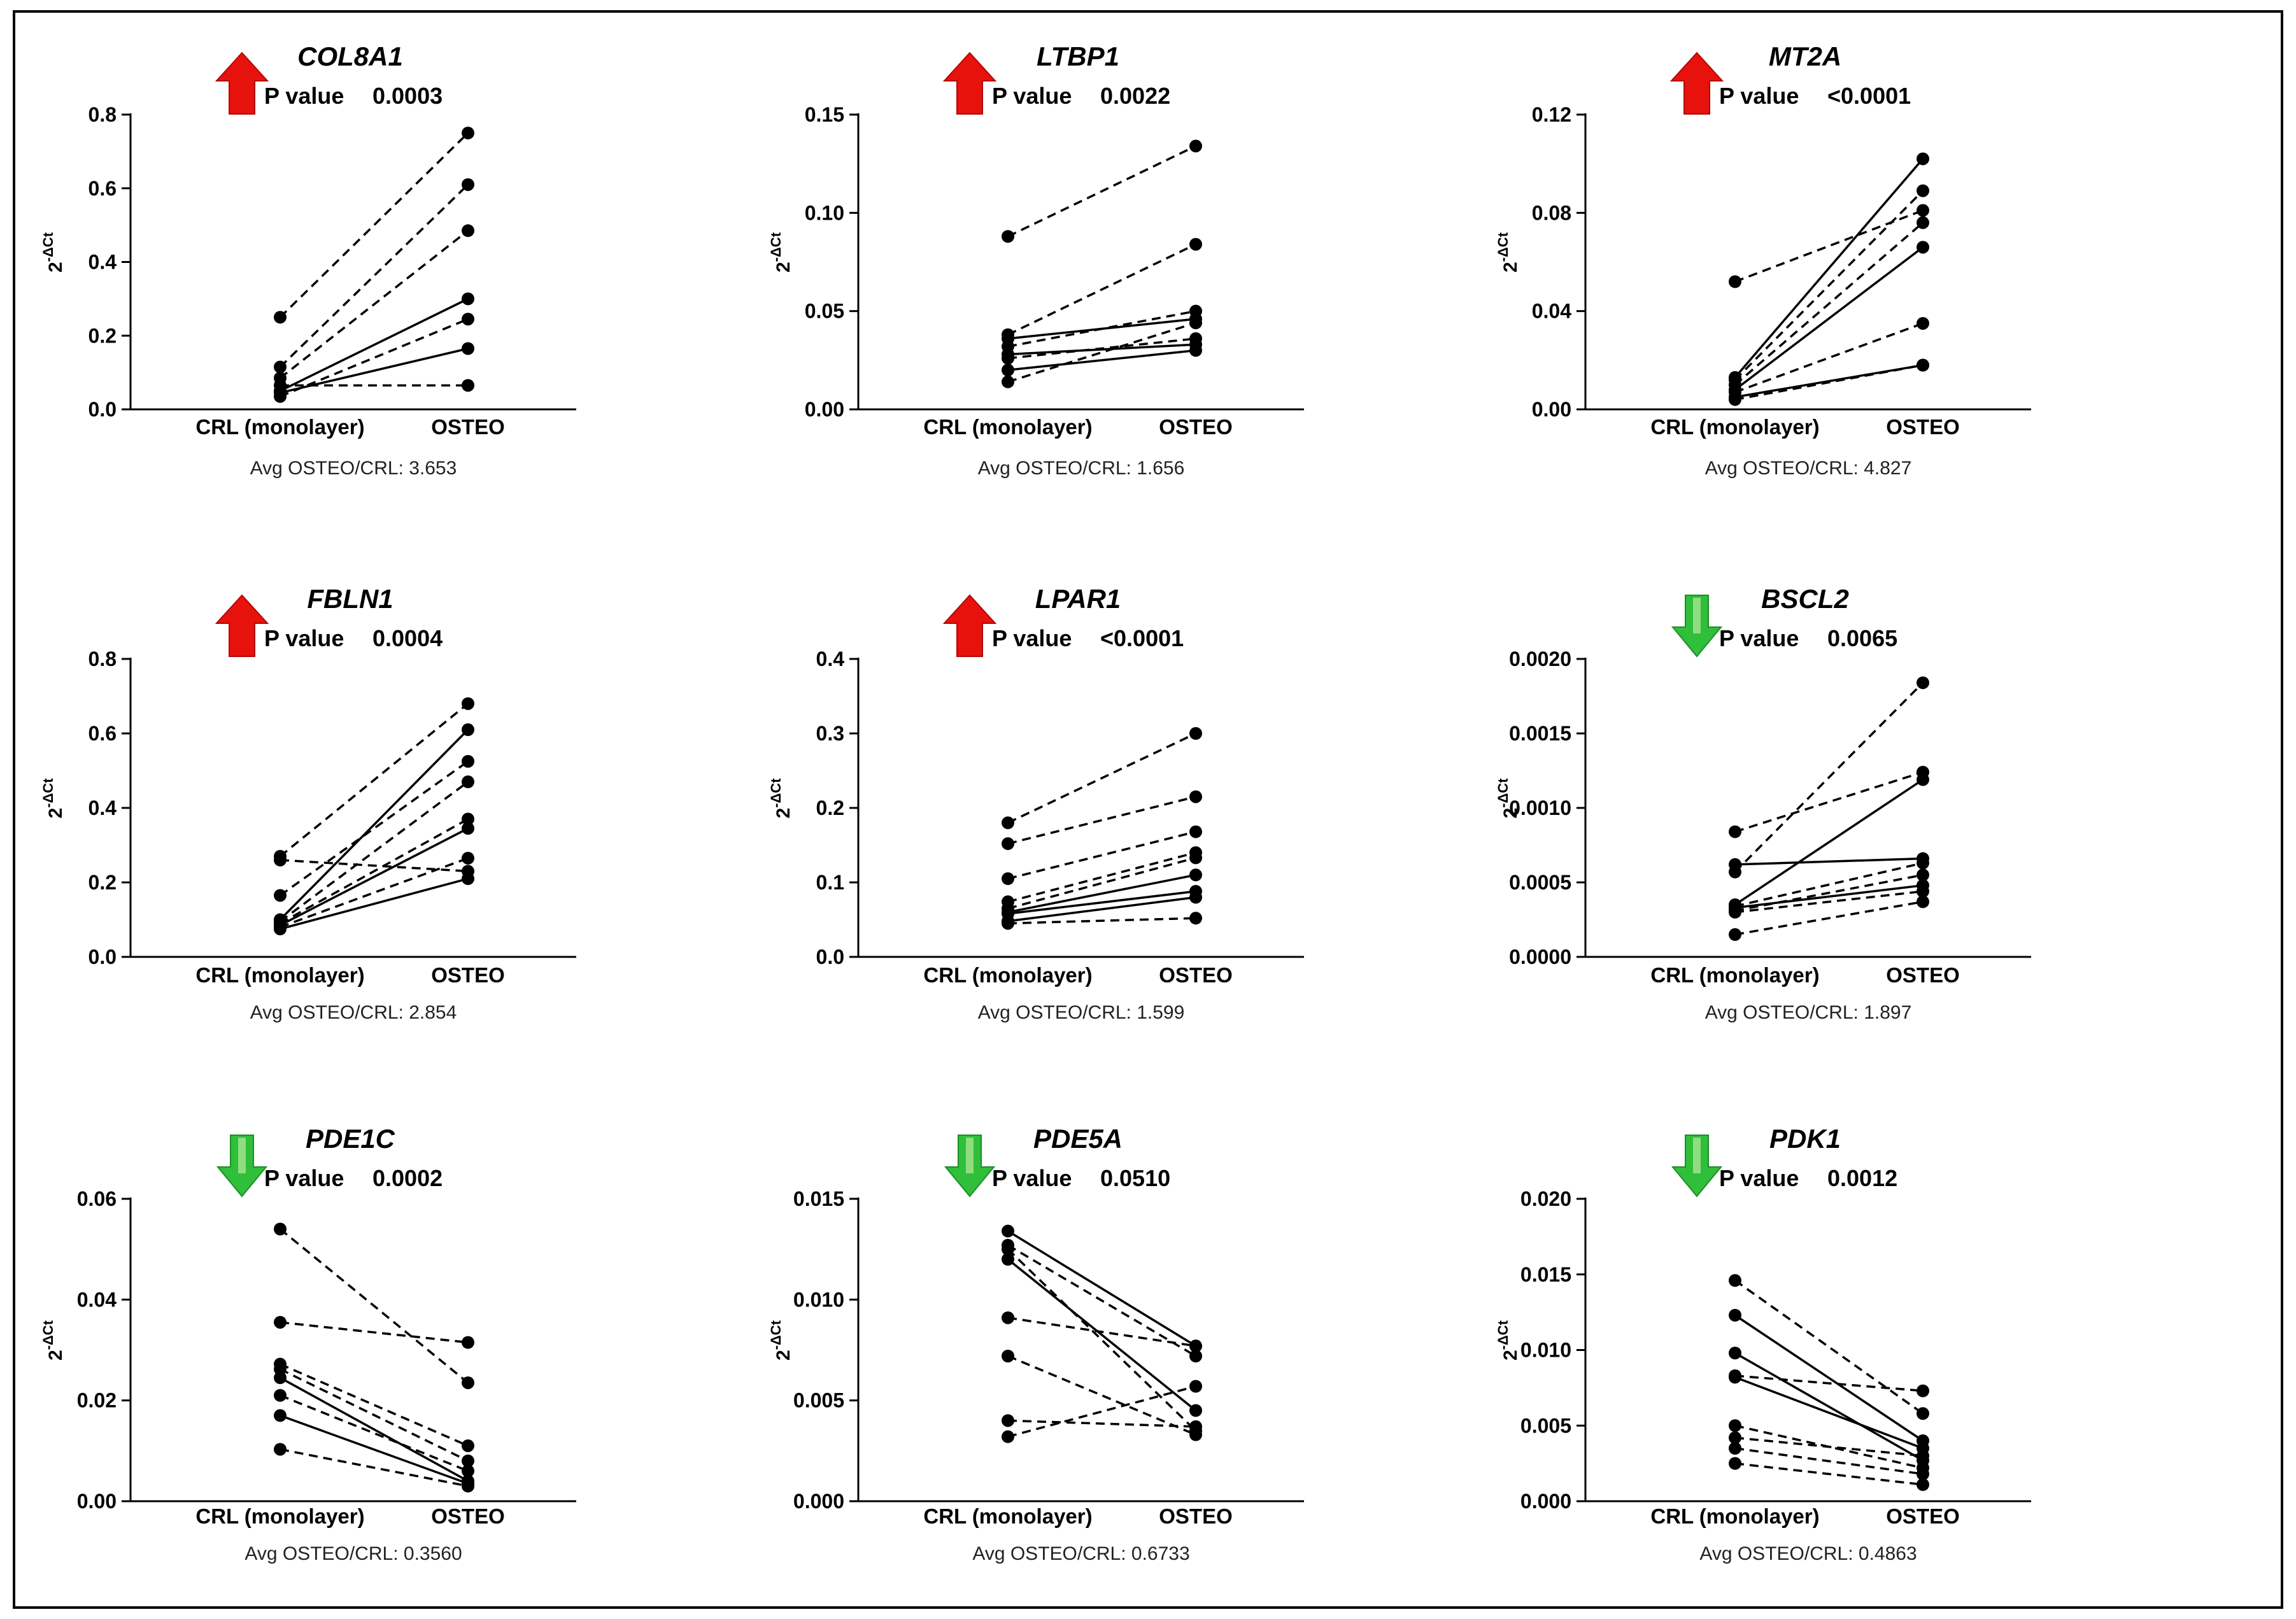  I want to click on y-tick-label: 0.000, so click(818, 1501).